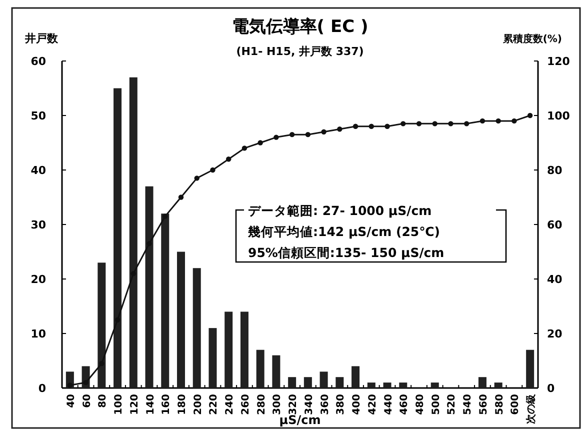 The width and height of the screenshot is (586, 435). I want to click on y2-tick-label: 80, so click(555, 170).